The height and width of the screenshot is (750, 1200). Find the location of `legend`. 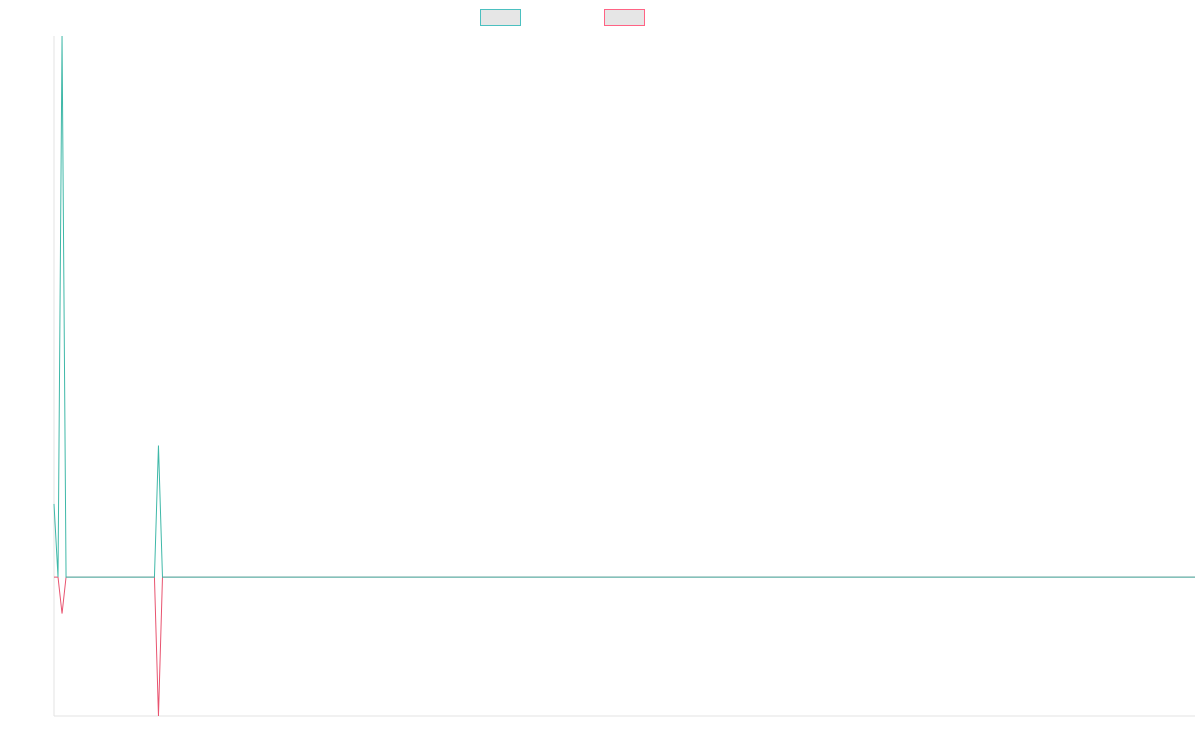

legend is located at coordinates (562, 17).